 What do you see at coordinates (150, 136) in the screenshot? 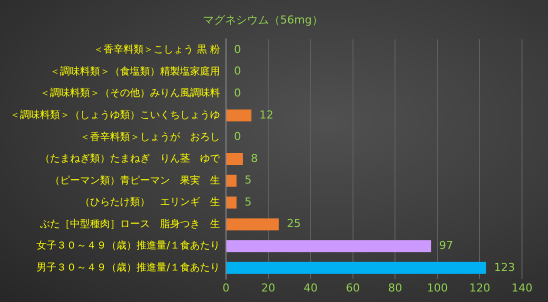
I see `y-tick-label: ＜香辛料類＞しょうが おろし` at bounding box center [150, 136].